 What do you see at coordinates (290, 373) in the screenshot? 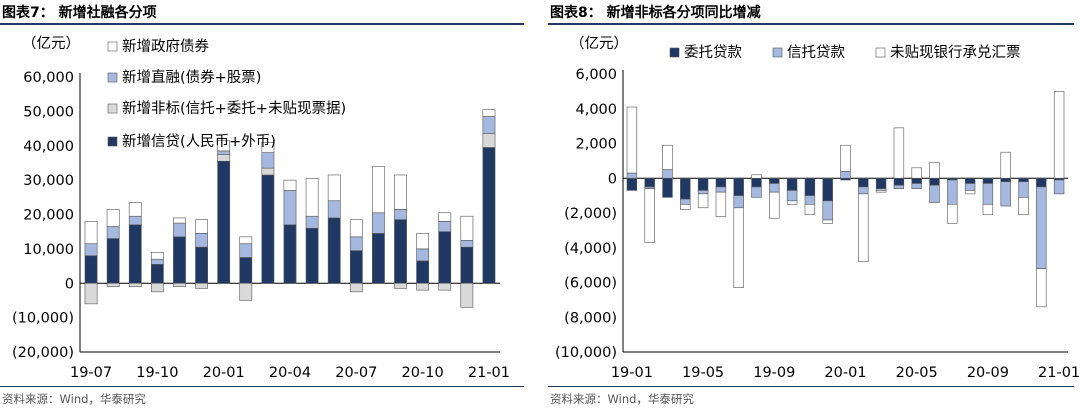
I see `x-tick-label: 20-04` at bounding box center [290, 373].